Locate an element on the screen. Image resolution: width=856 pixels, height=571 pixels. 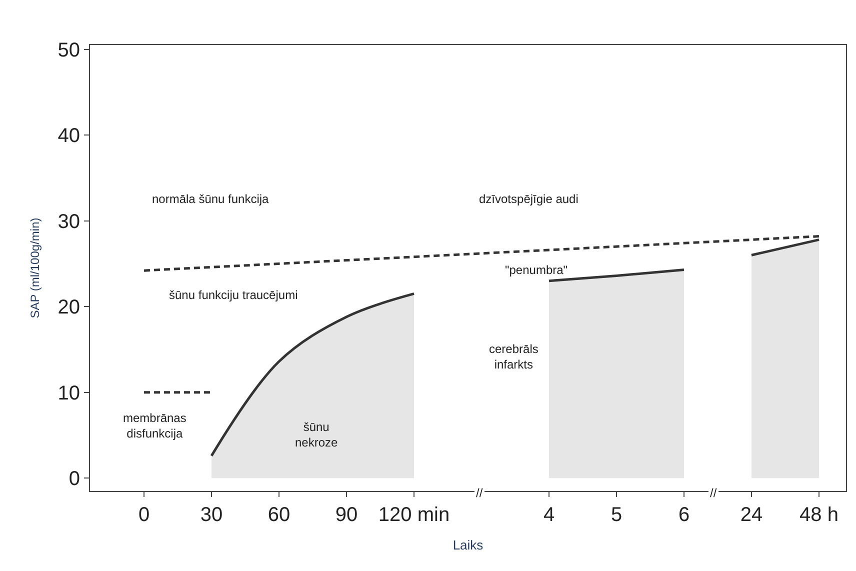
y-tick-label: 30 is located at coordinates (69, 221).